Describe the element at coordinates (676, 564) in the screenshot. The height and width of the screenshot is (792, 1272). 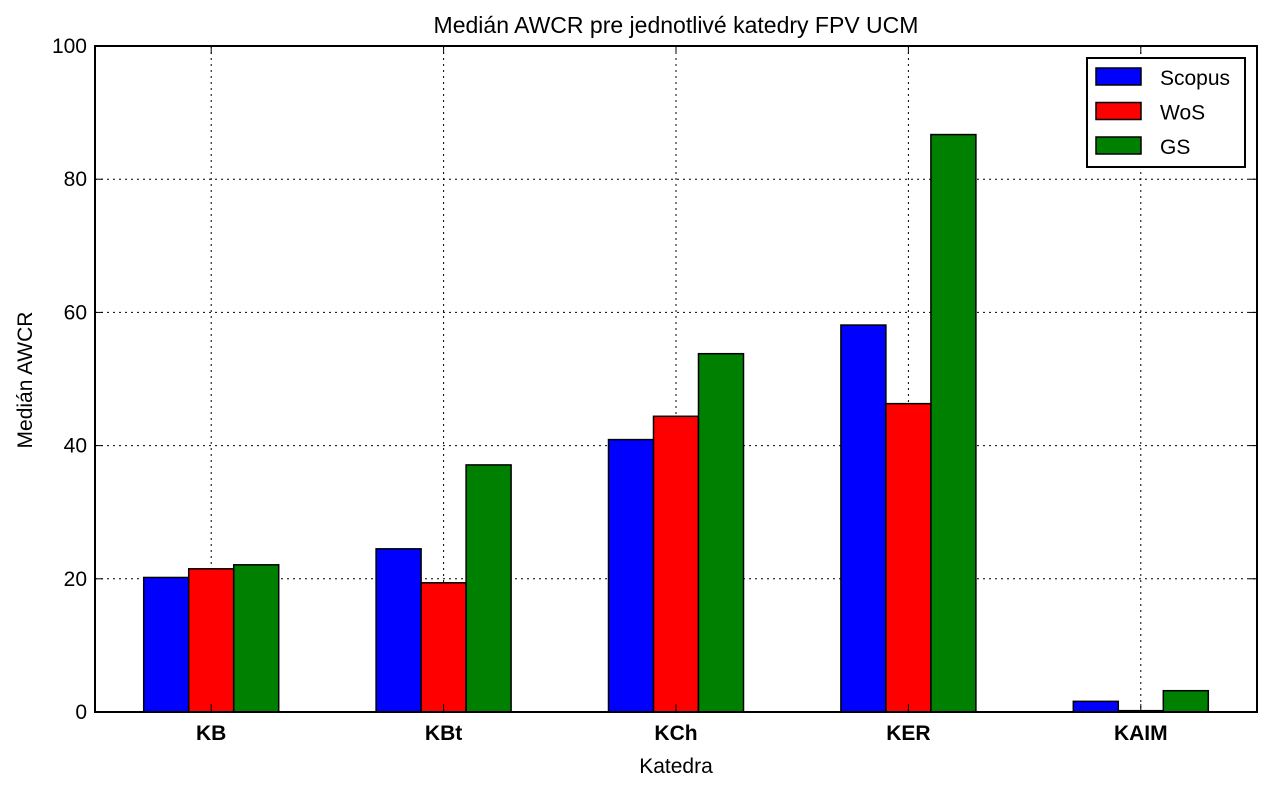
I see `bar-wos-kch` at that location.